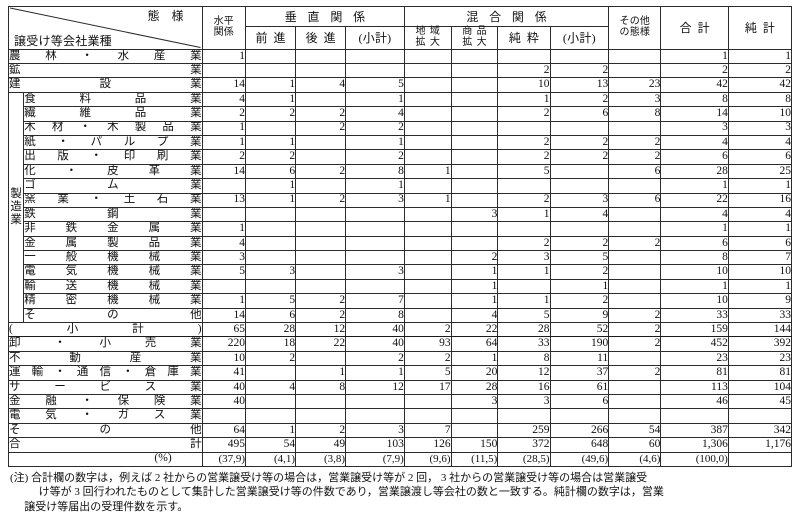 Image resolution: width=800 pixels, height=514 pixels. What do you see at coordinates (760, 373) in the screenshot?
I see `cell-net-total: 81` at bounding box center [760, 373].